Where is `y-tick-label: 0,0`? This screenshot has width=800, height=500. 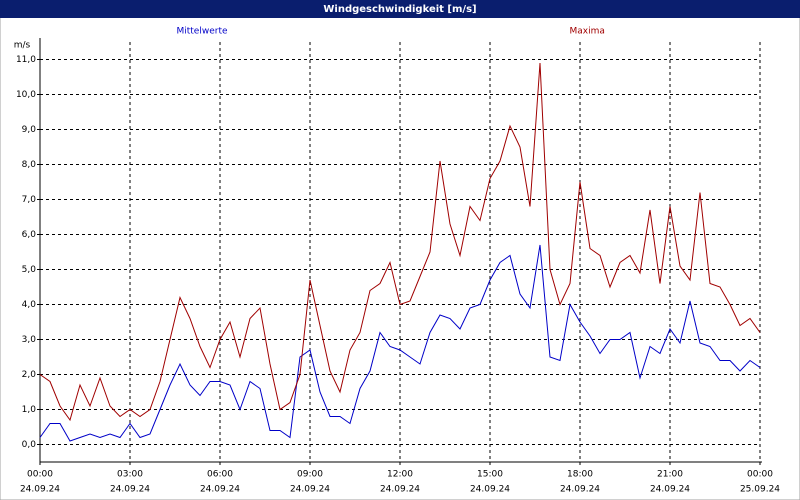
y-tick-label: 0,0 is located at coordinates (29, 445).